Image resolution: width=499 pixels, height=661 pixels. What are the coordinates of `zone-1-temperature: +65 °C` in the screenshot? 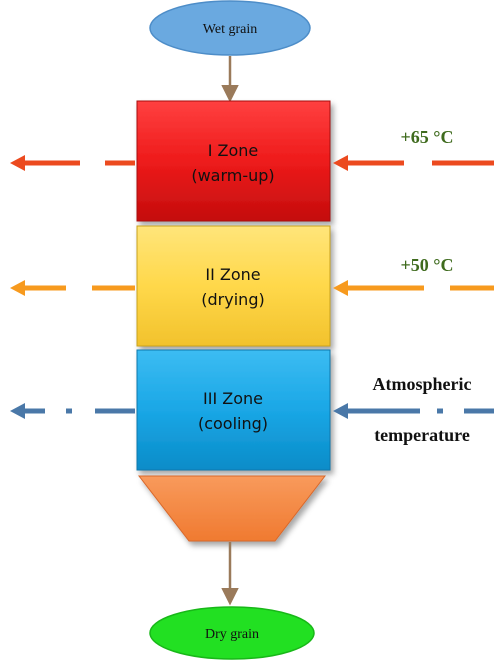 It's located at (427, 137).